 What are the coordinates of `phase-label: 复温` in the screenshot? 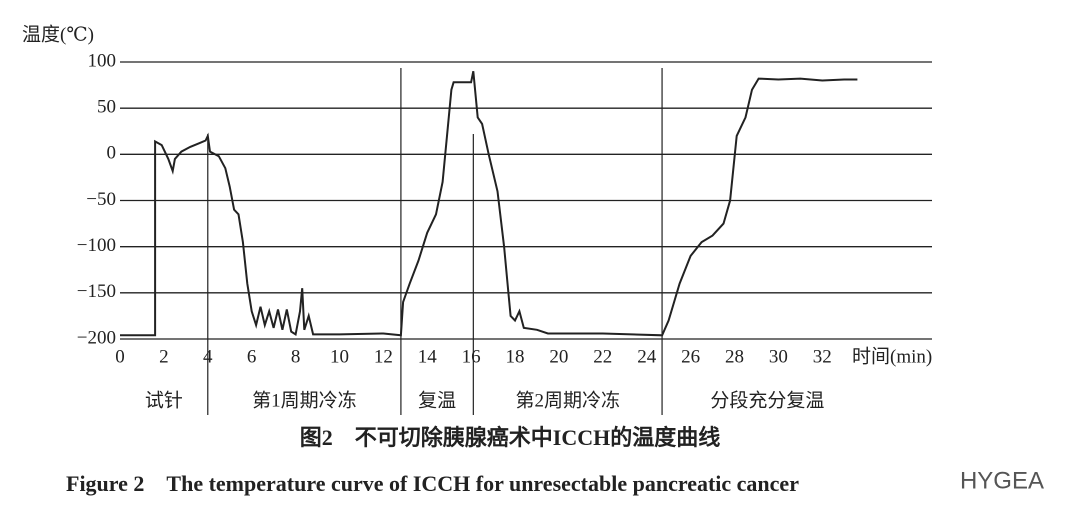 It's located at (437, 400).